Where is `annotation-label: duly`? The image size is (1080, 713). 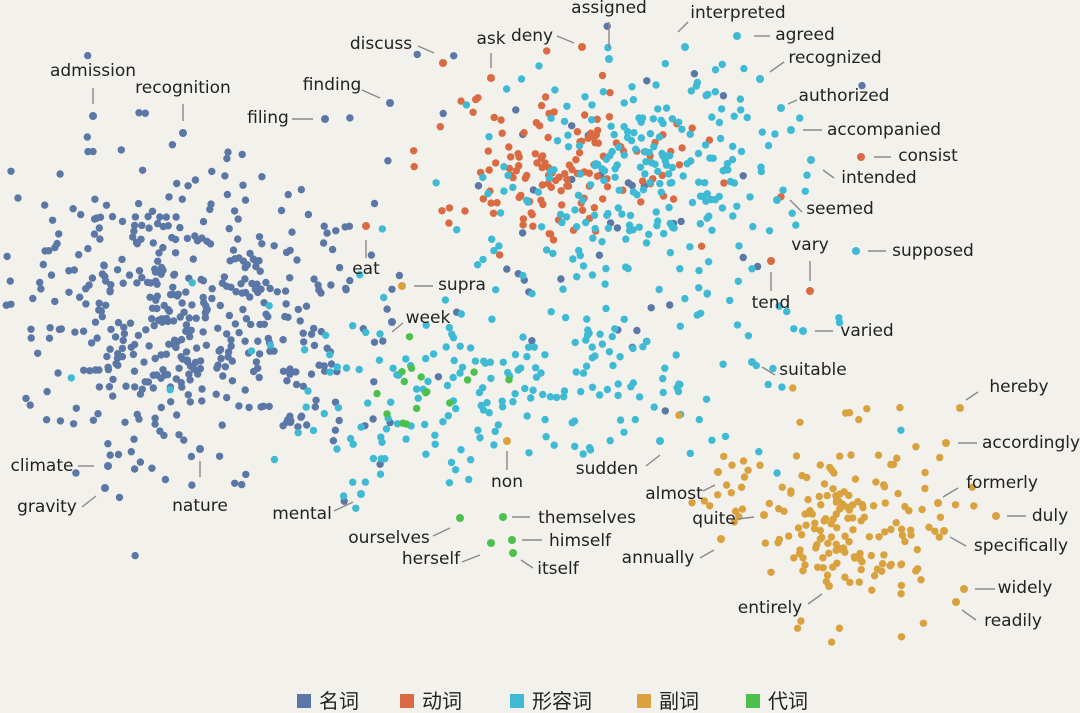
annotation-label: duly is located at coordinates (1050, 516).